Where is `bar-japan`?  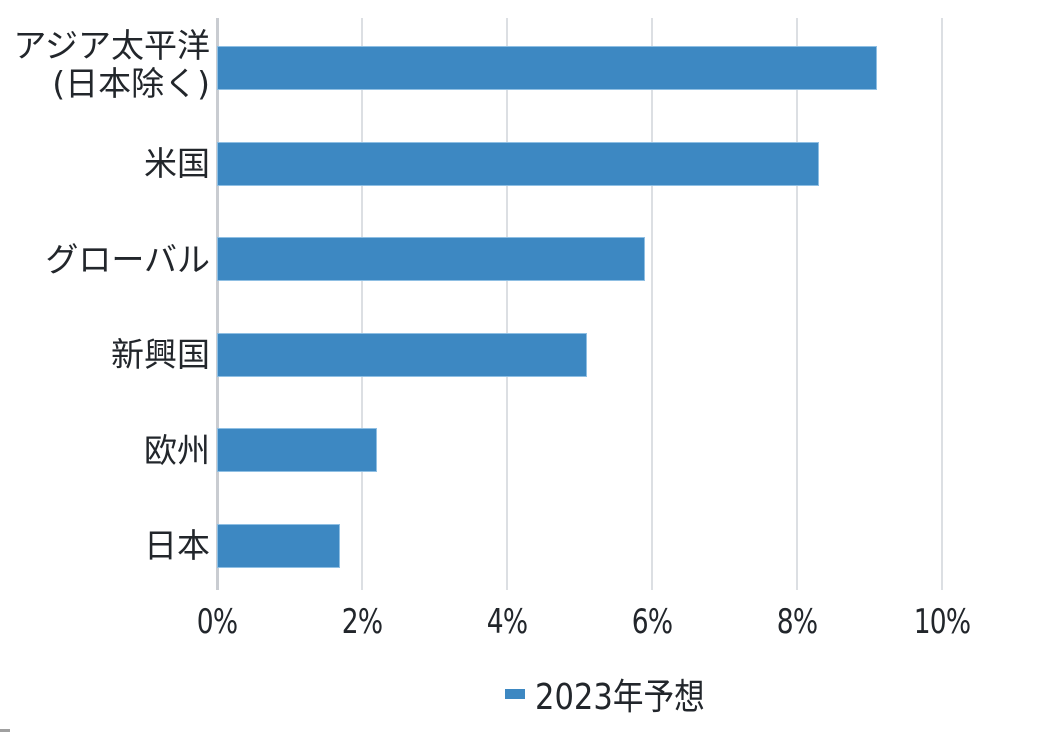
bar-japan is located at coordinates (279, 546).